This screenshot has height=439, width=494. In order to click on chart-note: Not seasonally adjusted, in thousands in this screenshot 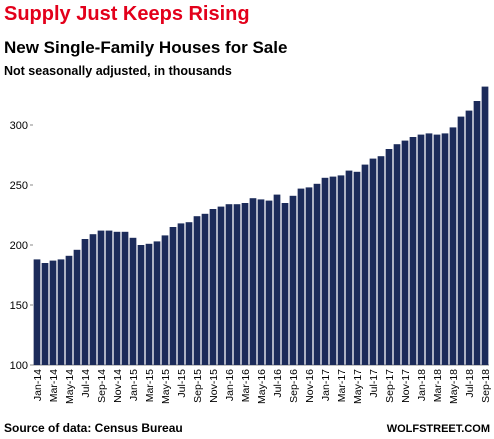, I will do `click(118, 71)`.